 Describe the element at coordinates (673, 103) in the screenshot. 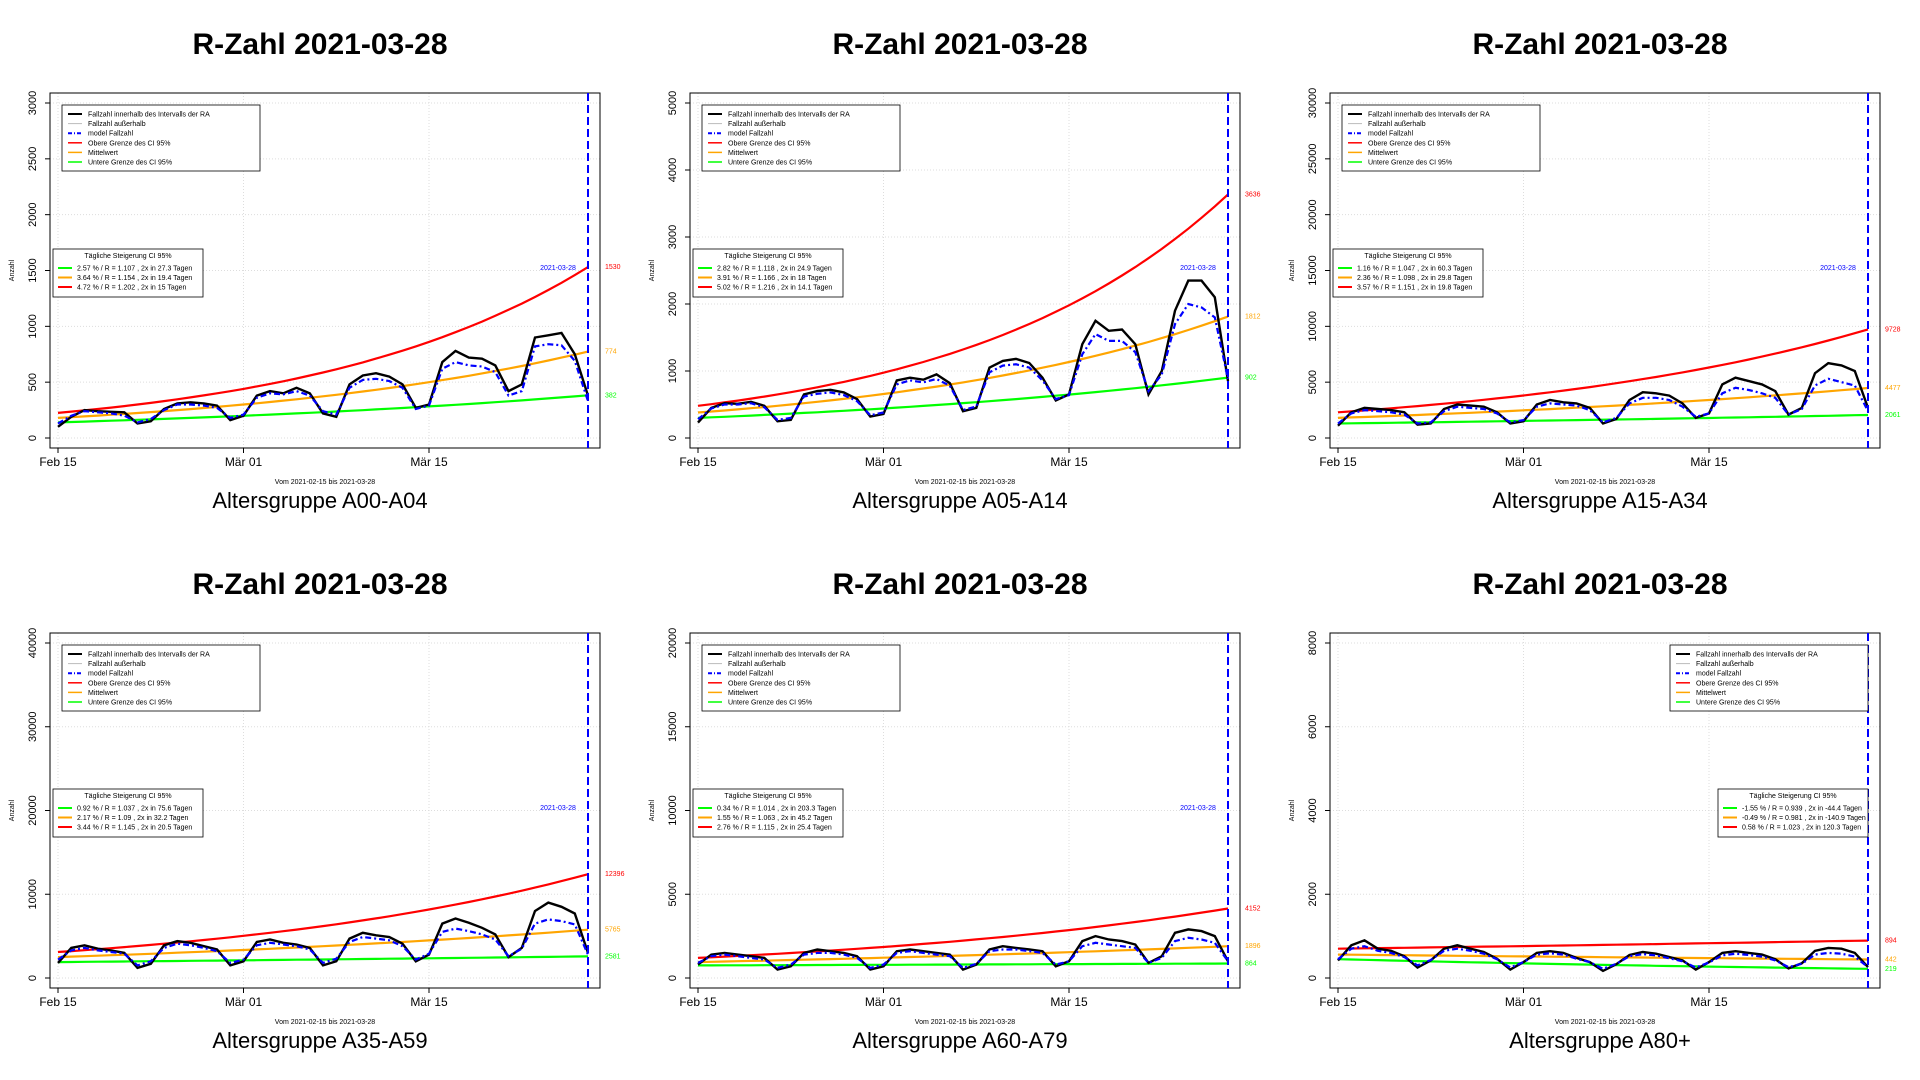

I see `y-tick-label: 5000` at that location.